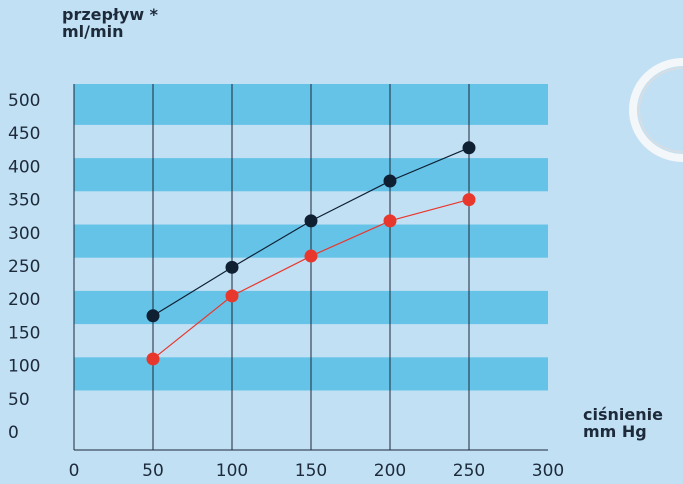 This screenshot has width=683, height=484. I want to click on x-tick-label: 200, so click(390, 471).